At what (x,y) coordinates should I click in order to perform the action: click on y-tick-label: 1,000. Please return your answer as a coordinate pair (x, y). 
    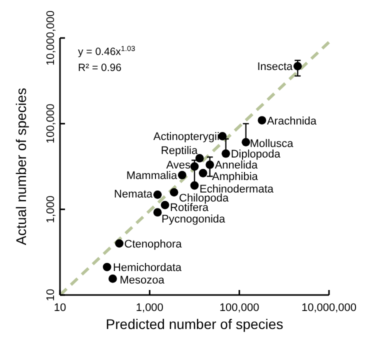
    Looking at the image, I should click on (51, 210).